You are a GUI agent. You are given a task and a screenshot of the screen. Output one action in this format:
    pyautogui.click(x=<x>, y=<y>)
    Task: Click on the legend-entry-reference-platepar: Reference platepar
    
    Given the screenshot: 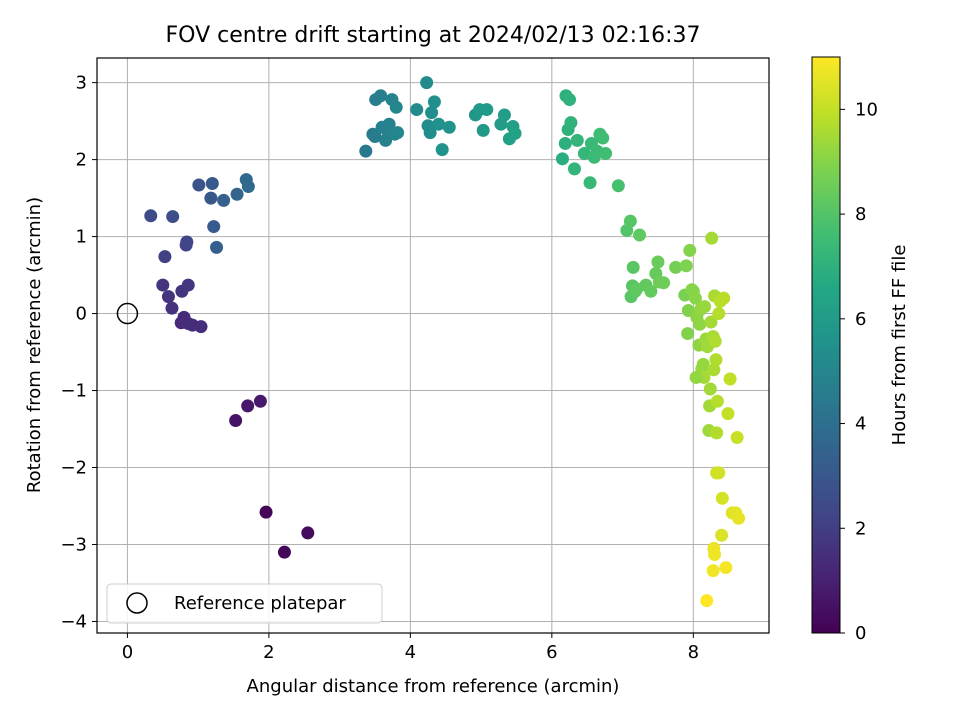 What is the action you would take?
    pyautogui.click(x=260, y=603)
    